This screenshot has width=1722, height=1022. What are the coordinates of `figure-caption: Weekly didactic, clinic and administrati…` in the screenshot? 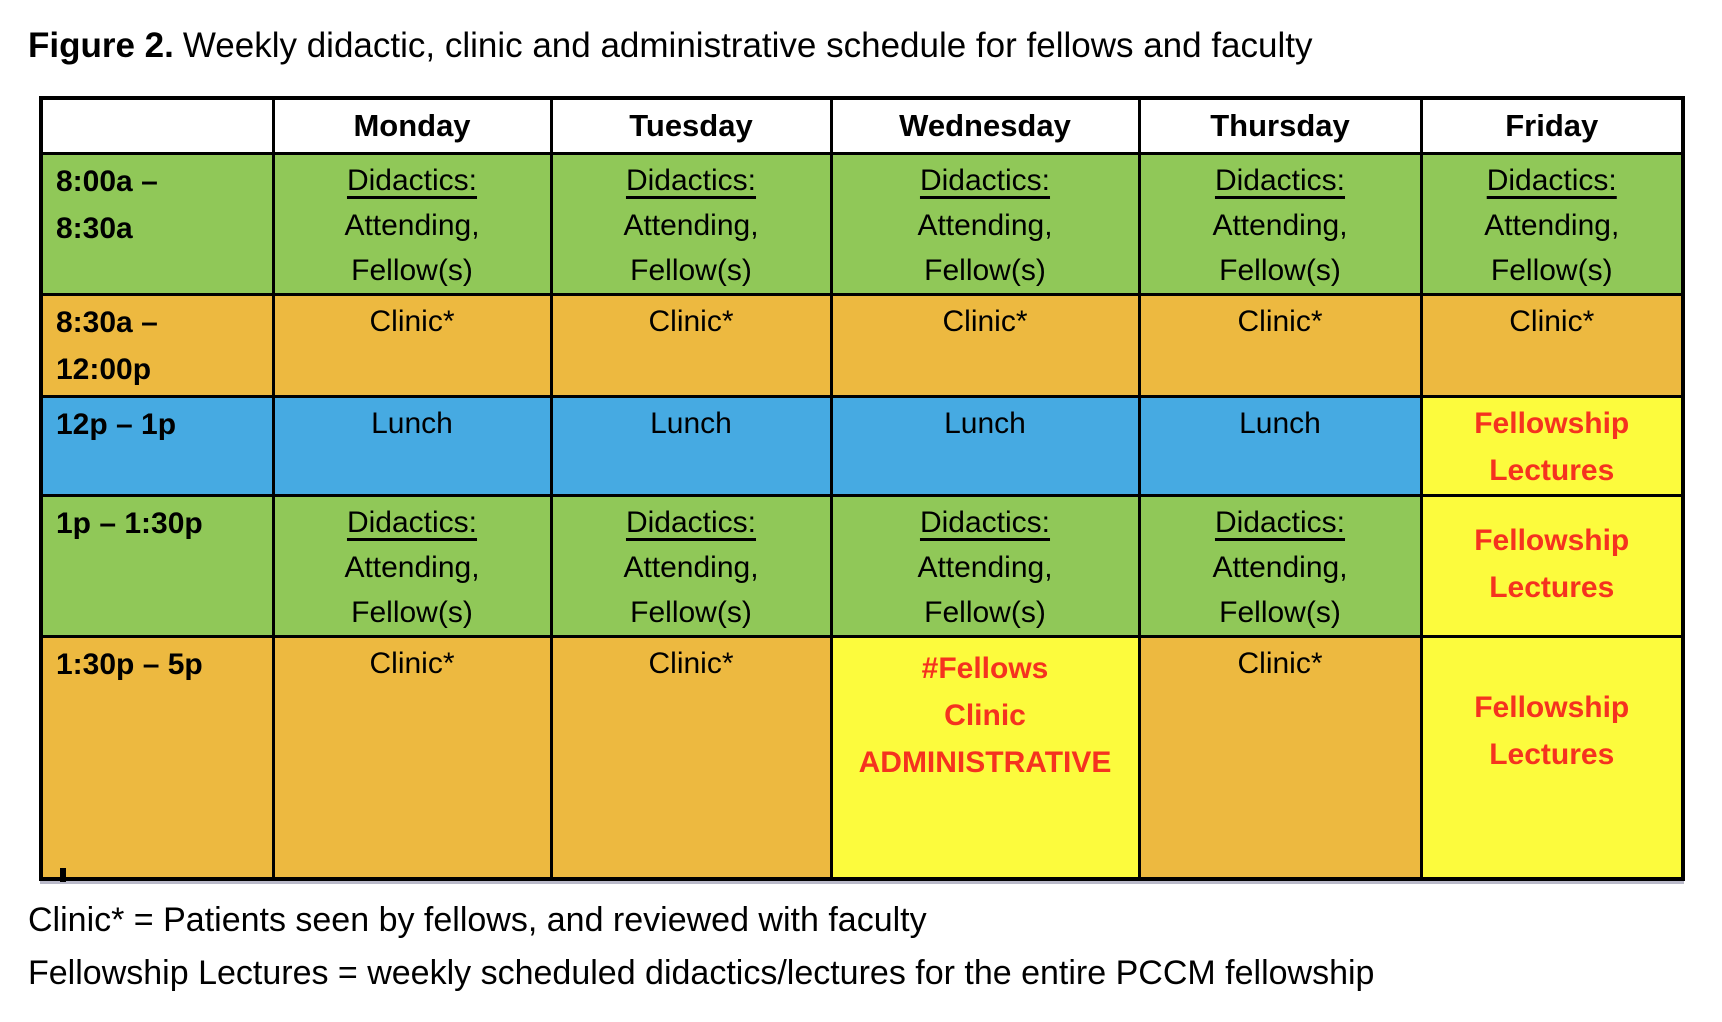 It's located at (747, 45).